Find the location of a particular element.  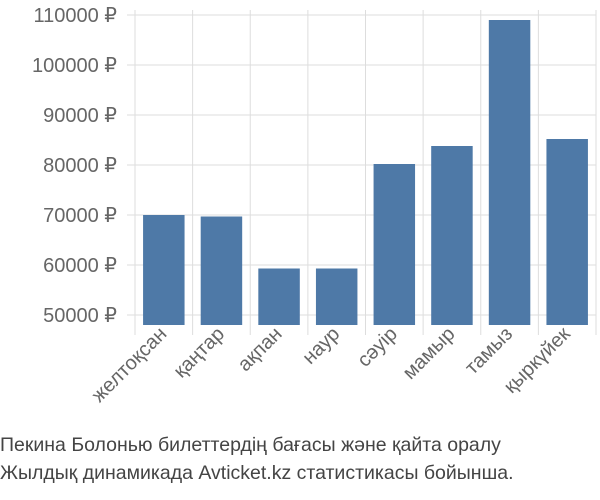

x-tick-label: сәуір is located at coordinates (377, 347).